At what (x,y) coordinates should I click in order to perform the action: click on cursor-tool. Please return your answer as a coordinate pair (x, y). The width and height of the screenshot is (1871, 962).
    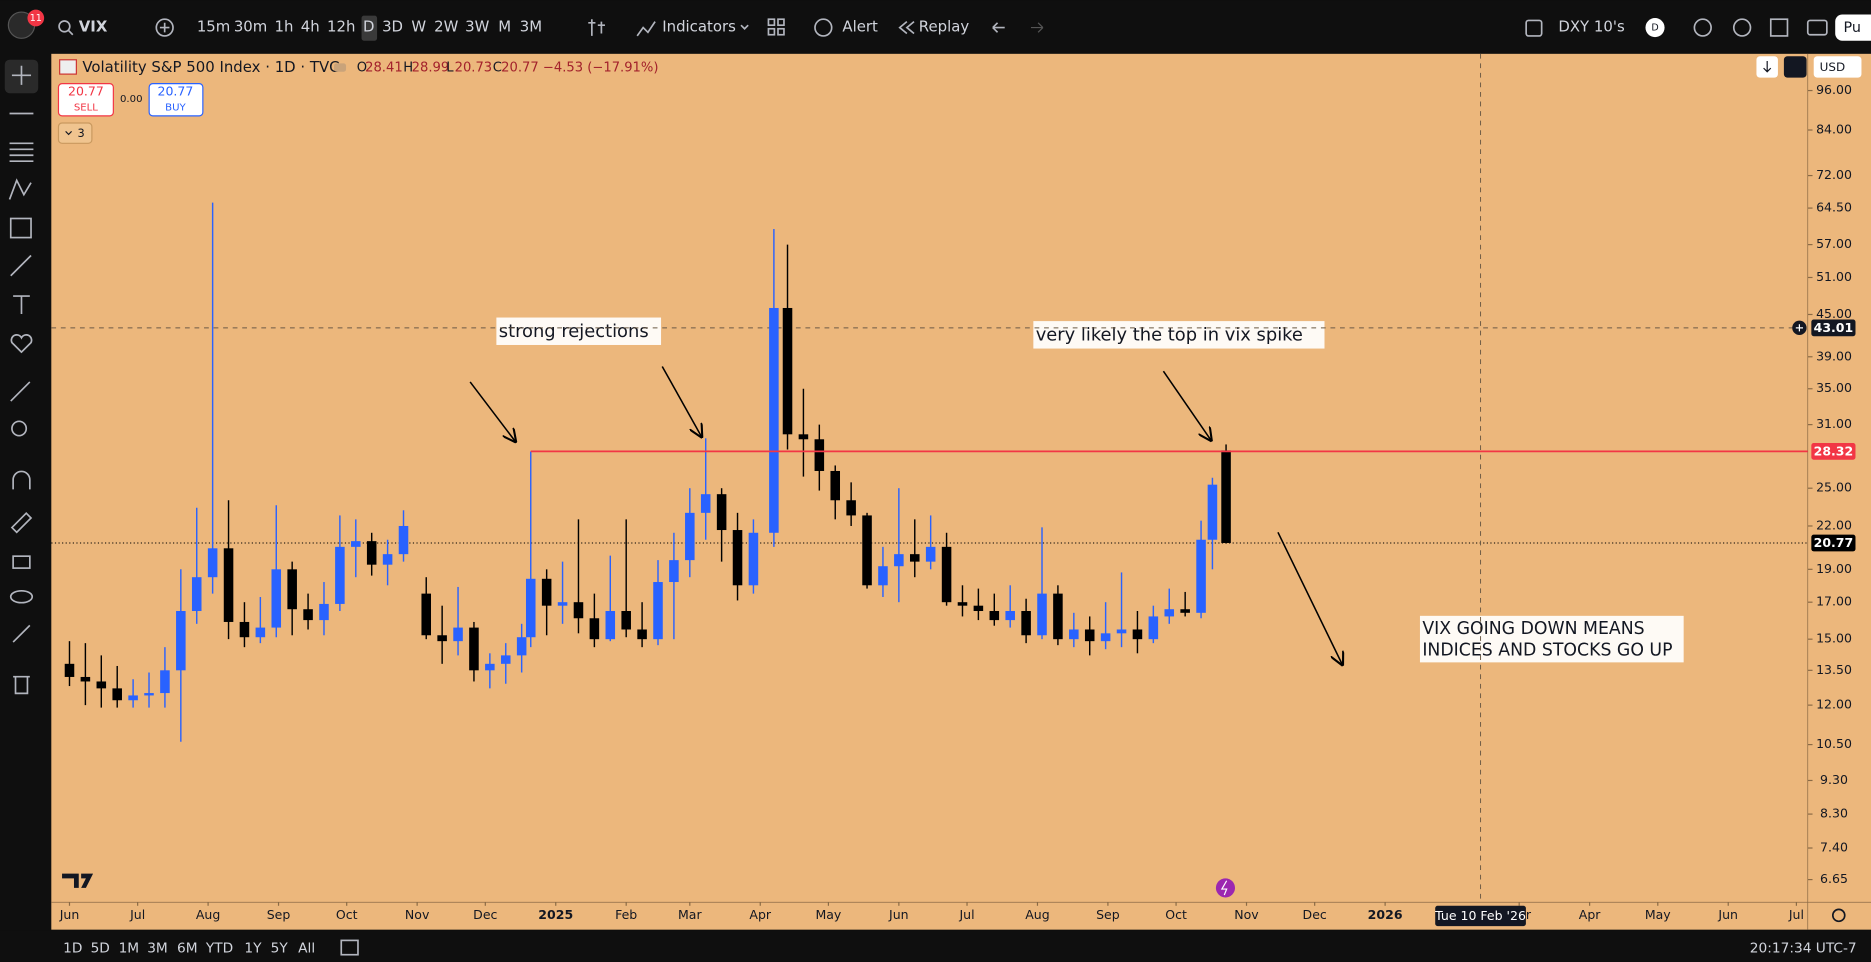
    Looking at the image, I should click on (21, 75).